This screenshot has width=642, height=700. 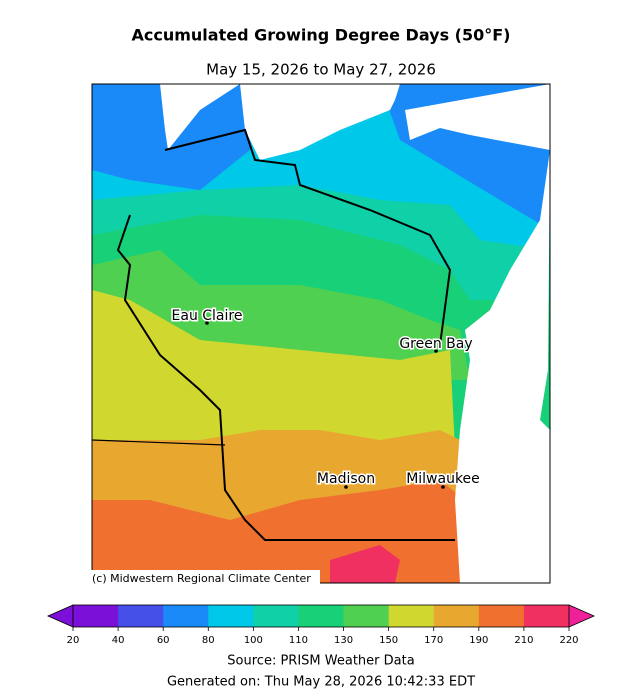 What do you see at coordinates (346, 479) in the screenshot?
I see `city-label: Madison` at bounding box center [346, 479].